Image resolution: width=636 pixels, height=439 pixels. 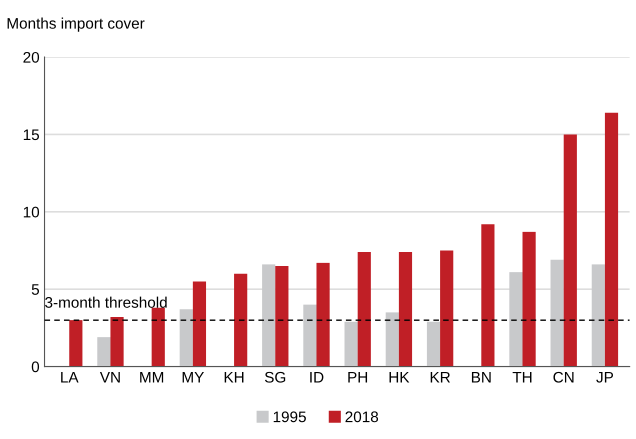 What do you see at coordinates (234, 377) in the screenshot?
I see `x-tick-label: KH` at bounding box center [234, 377].